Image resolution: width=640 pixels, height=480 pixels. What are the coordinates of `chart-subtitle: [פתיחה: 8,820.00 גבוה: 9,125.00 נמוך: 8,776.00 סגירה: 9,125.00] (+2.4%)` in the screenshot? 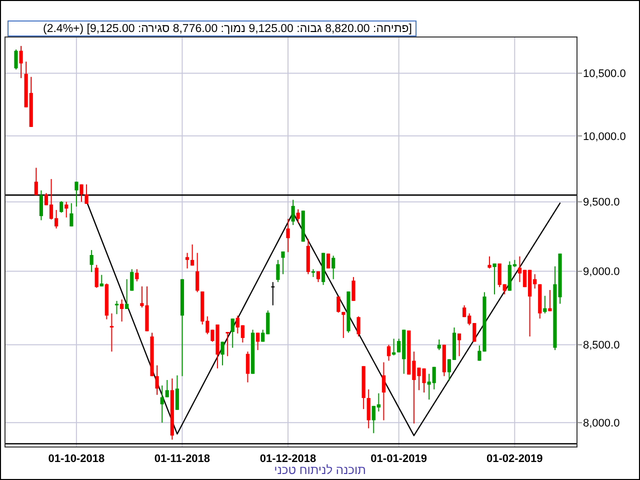 It's located at (227, 29).